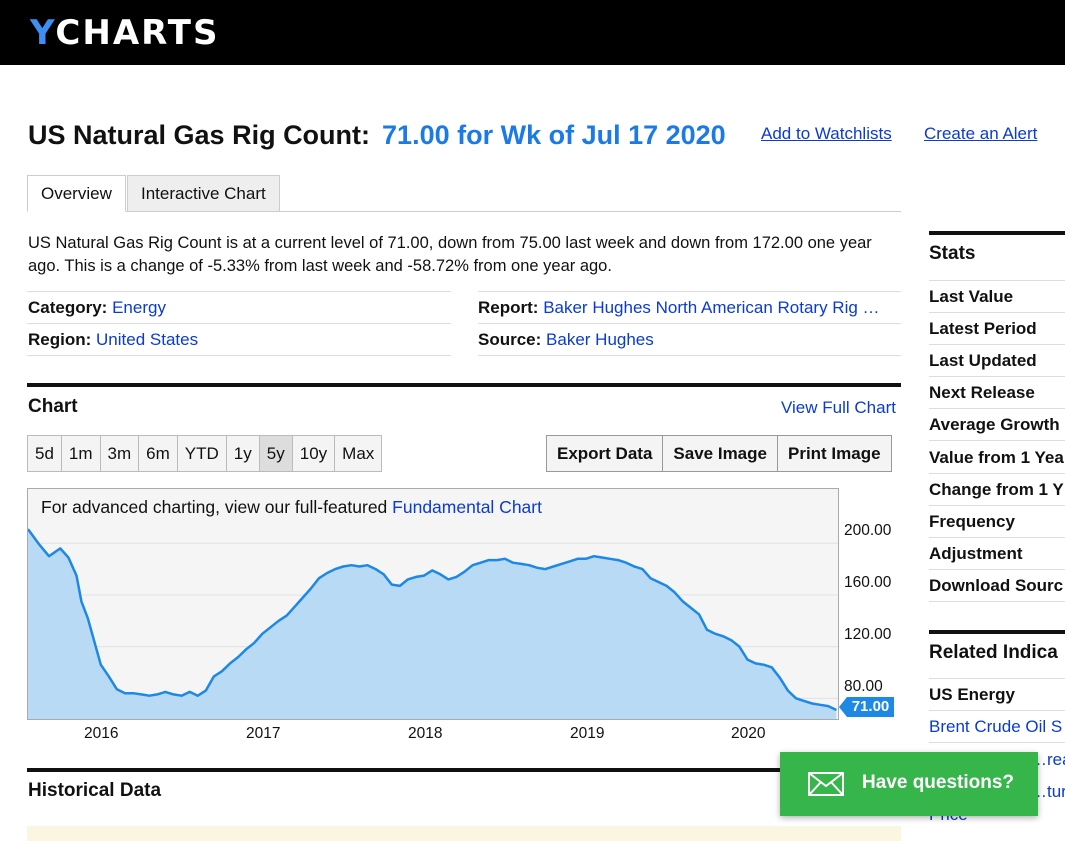 This screenshot has height=841, width=1065. Describe the element at coordinates (358, 453) in the screenshot. I see `range-max: Max` at that location.